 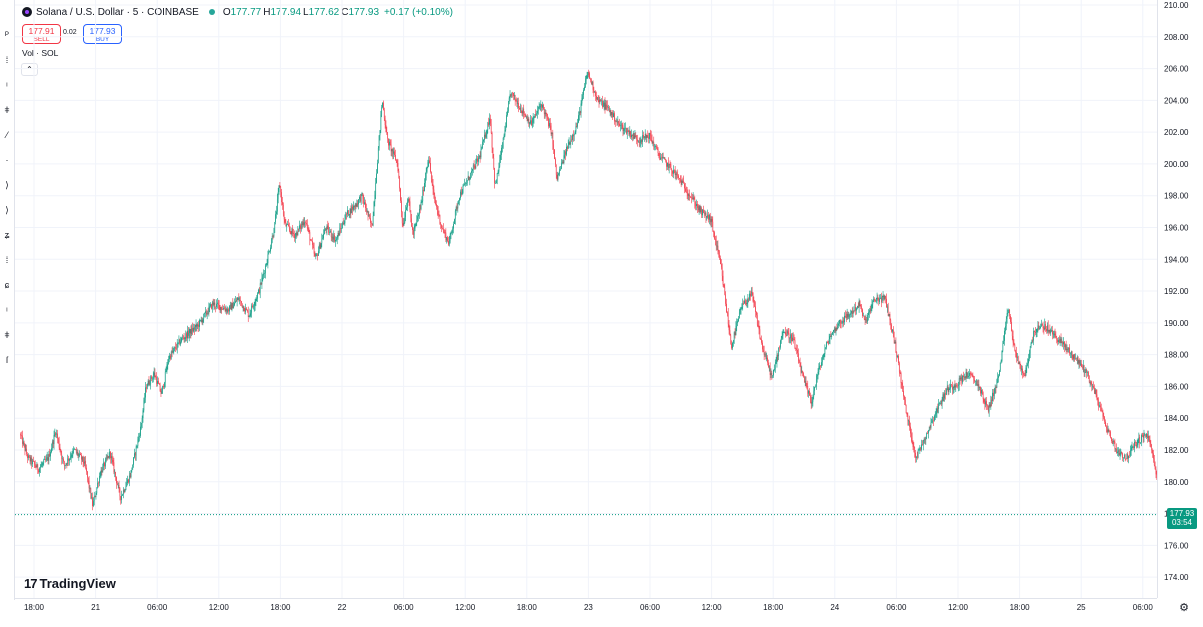 I want to click on sell-button: 177.91 SELL, so click(x=41, y=34).